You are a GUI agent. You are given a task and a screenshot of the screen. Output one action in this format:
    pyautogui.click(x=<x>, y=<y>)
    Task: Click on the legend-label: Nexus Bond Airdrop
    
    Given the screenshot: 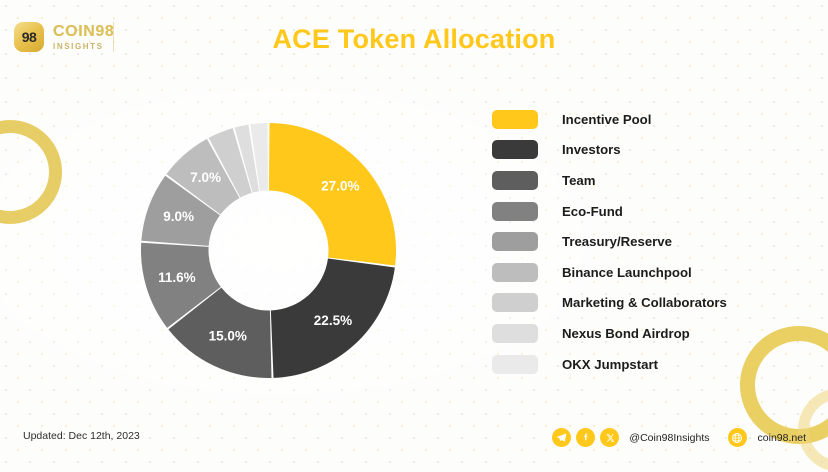 What is the action you would take?
    pyautogui.click(x=626, y=333)
    